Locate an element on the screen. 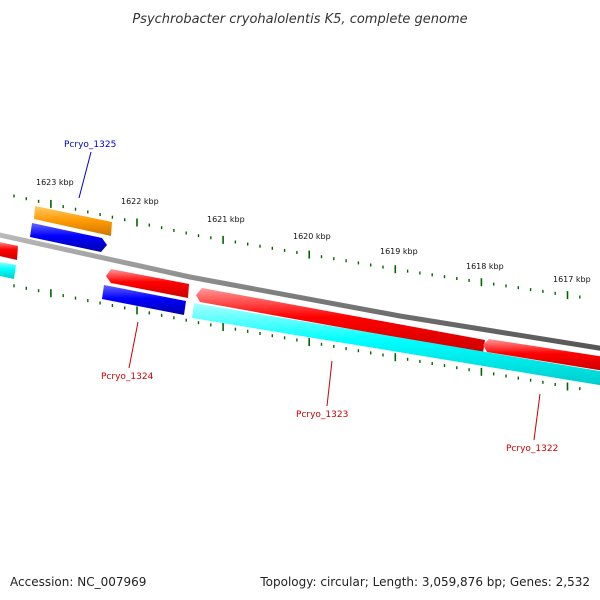  ruler-label-1623: 1623 kbp is located at coordinates (55, 182).